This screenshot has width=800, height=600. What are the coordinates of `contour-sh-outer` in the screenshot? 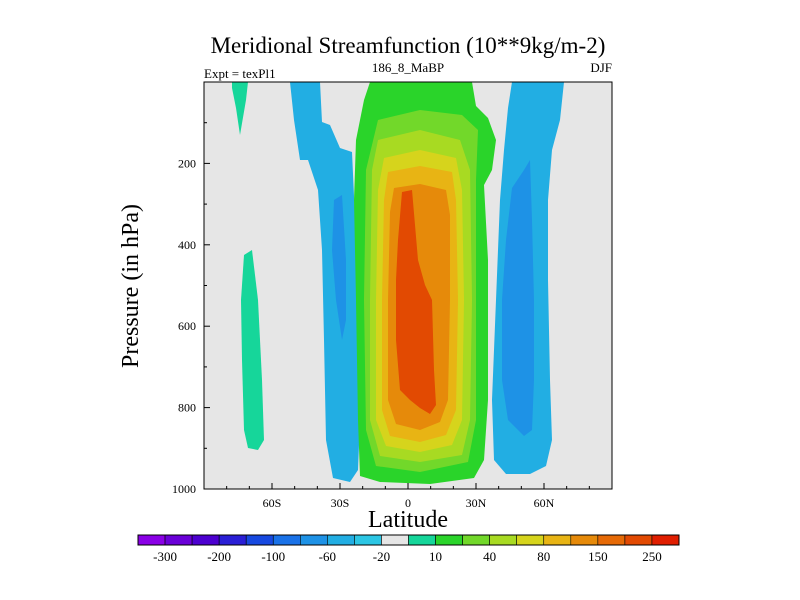 It's located at (325, 282).